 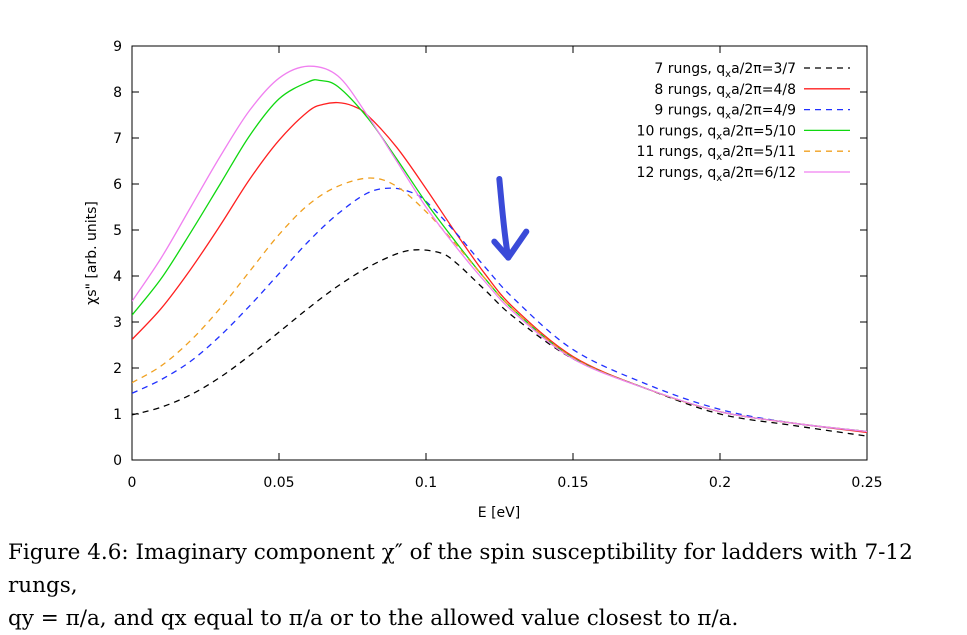 What do you see at coordinates (499, 513) in the screenshot?
I see `x-axis-label: E [eV]` at bounding box center [499, 513].